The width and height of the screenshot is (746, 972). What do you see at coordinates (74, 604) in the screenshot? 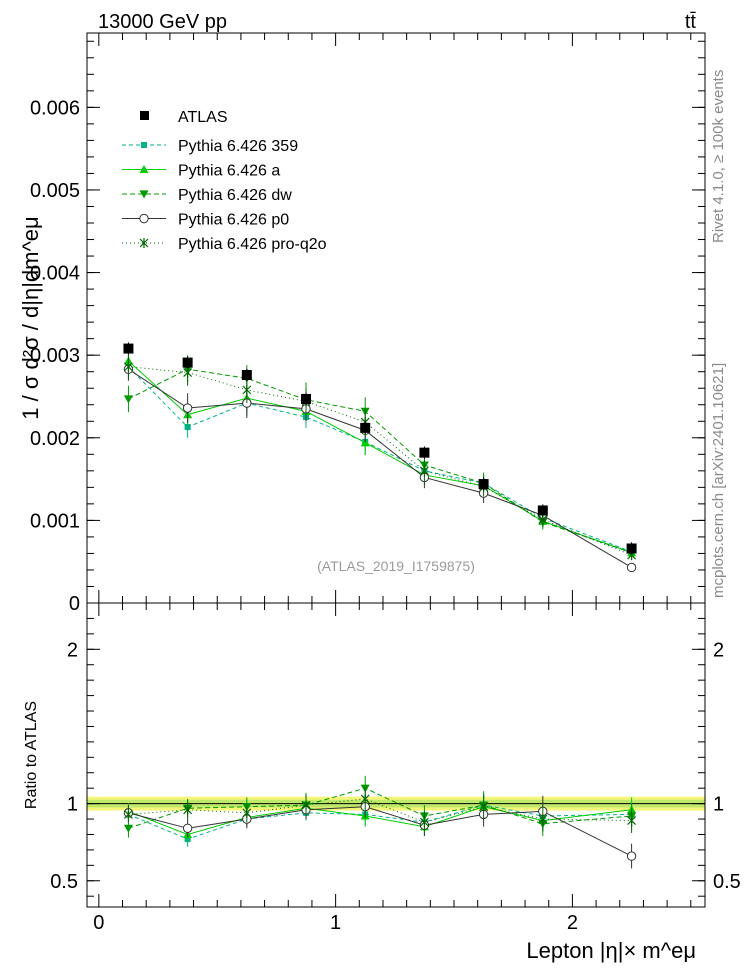
I see `main-y-tick-label: 0` at bounding box center [74, 604].